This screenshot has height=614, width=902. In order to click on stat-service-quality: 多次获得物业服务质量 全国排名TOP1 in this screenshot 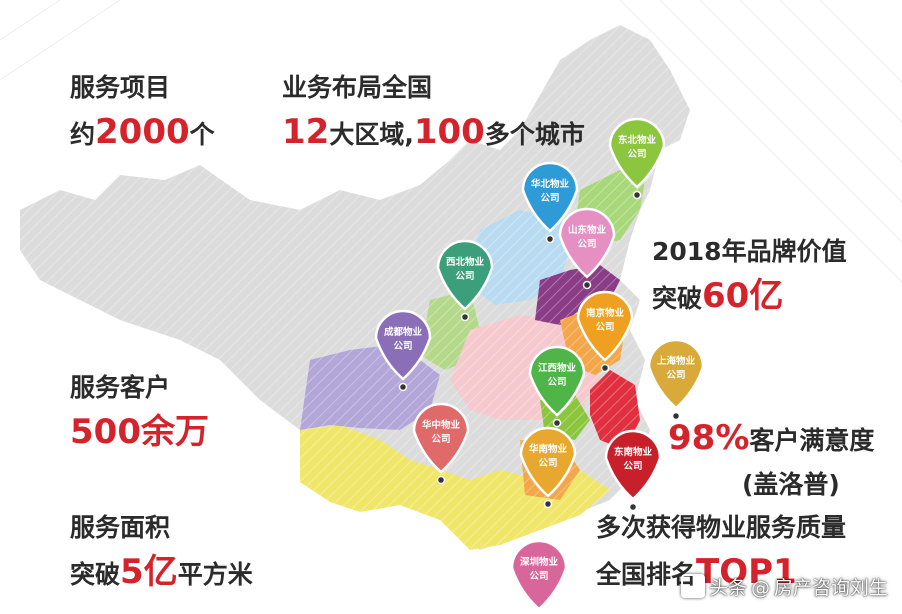, I will do `click(721, 551)`.